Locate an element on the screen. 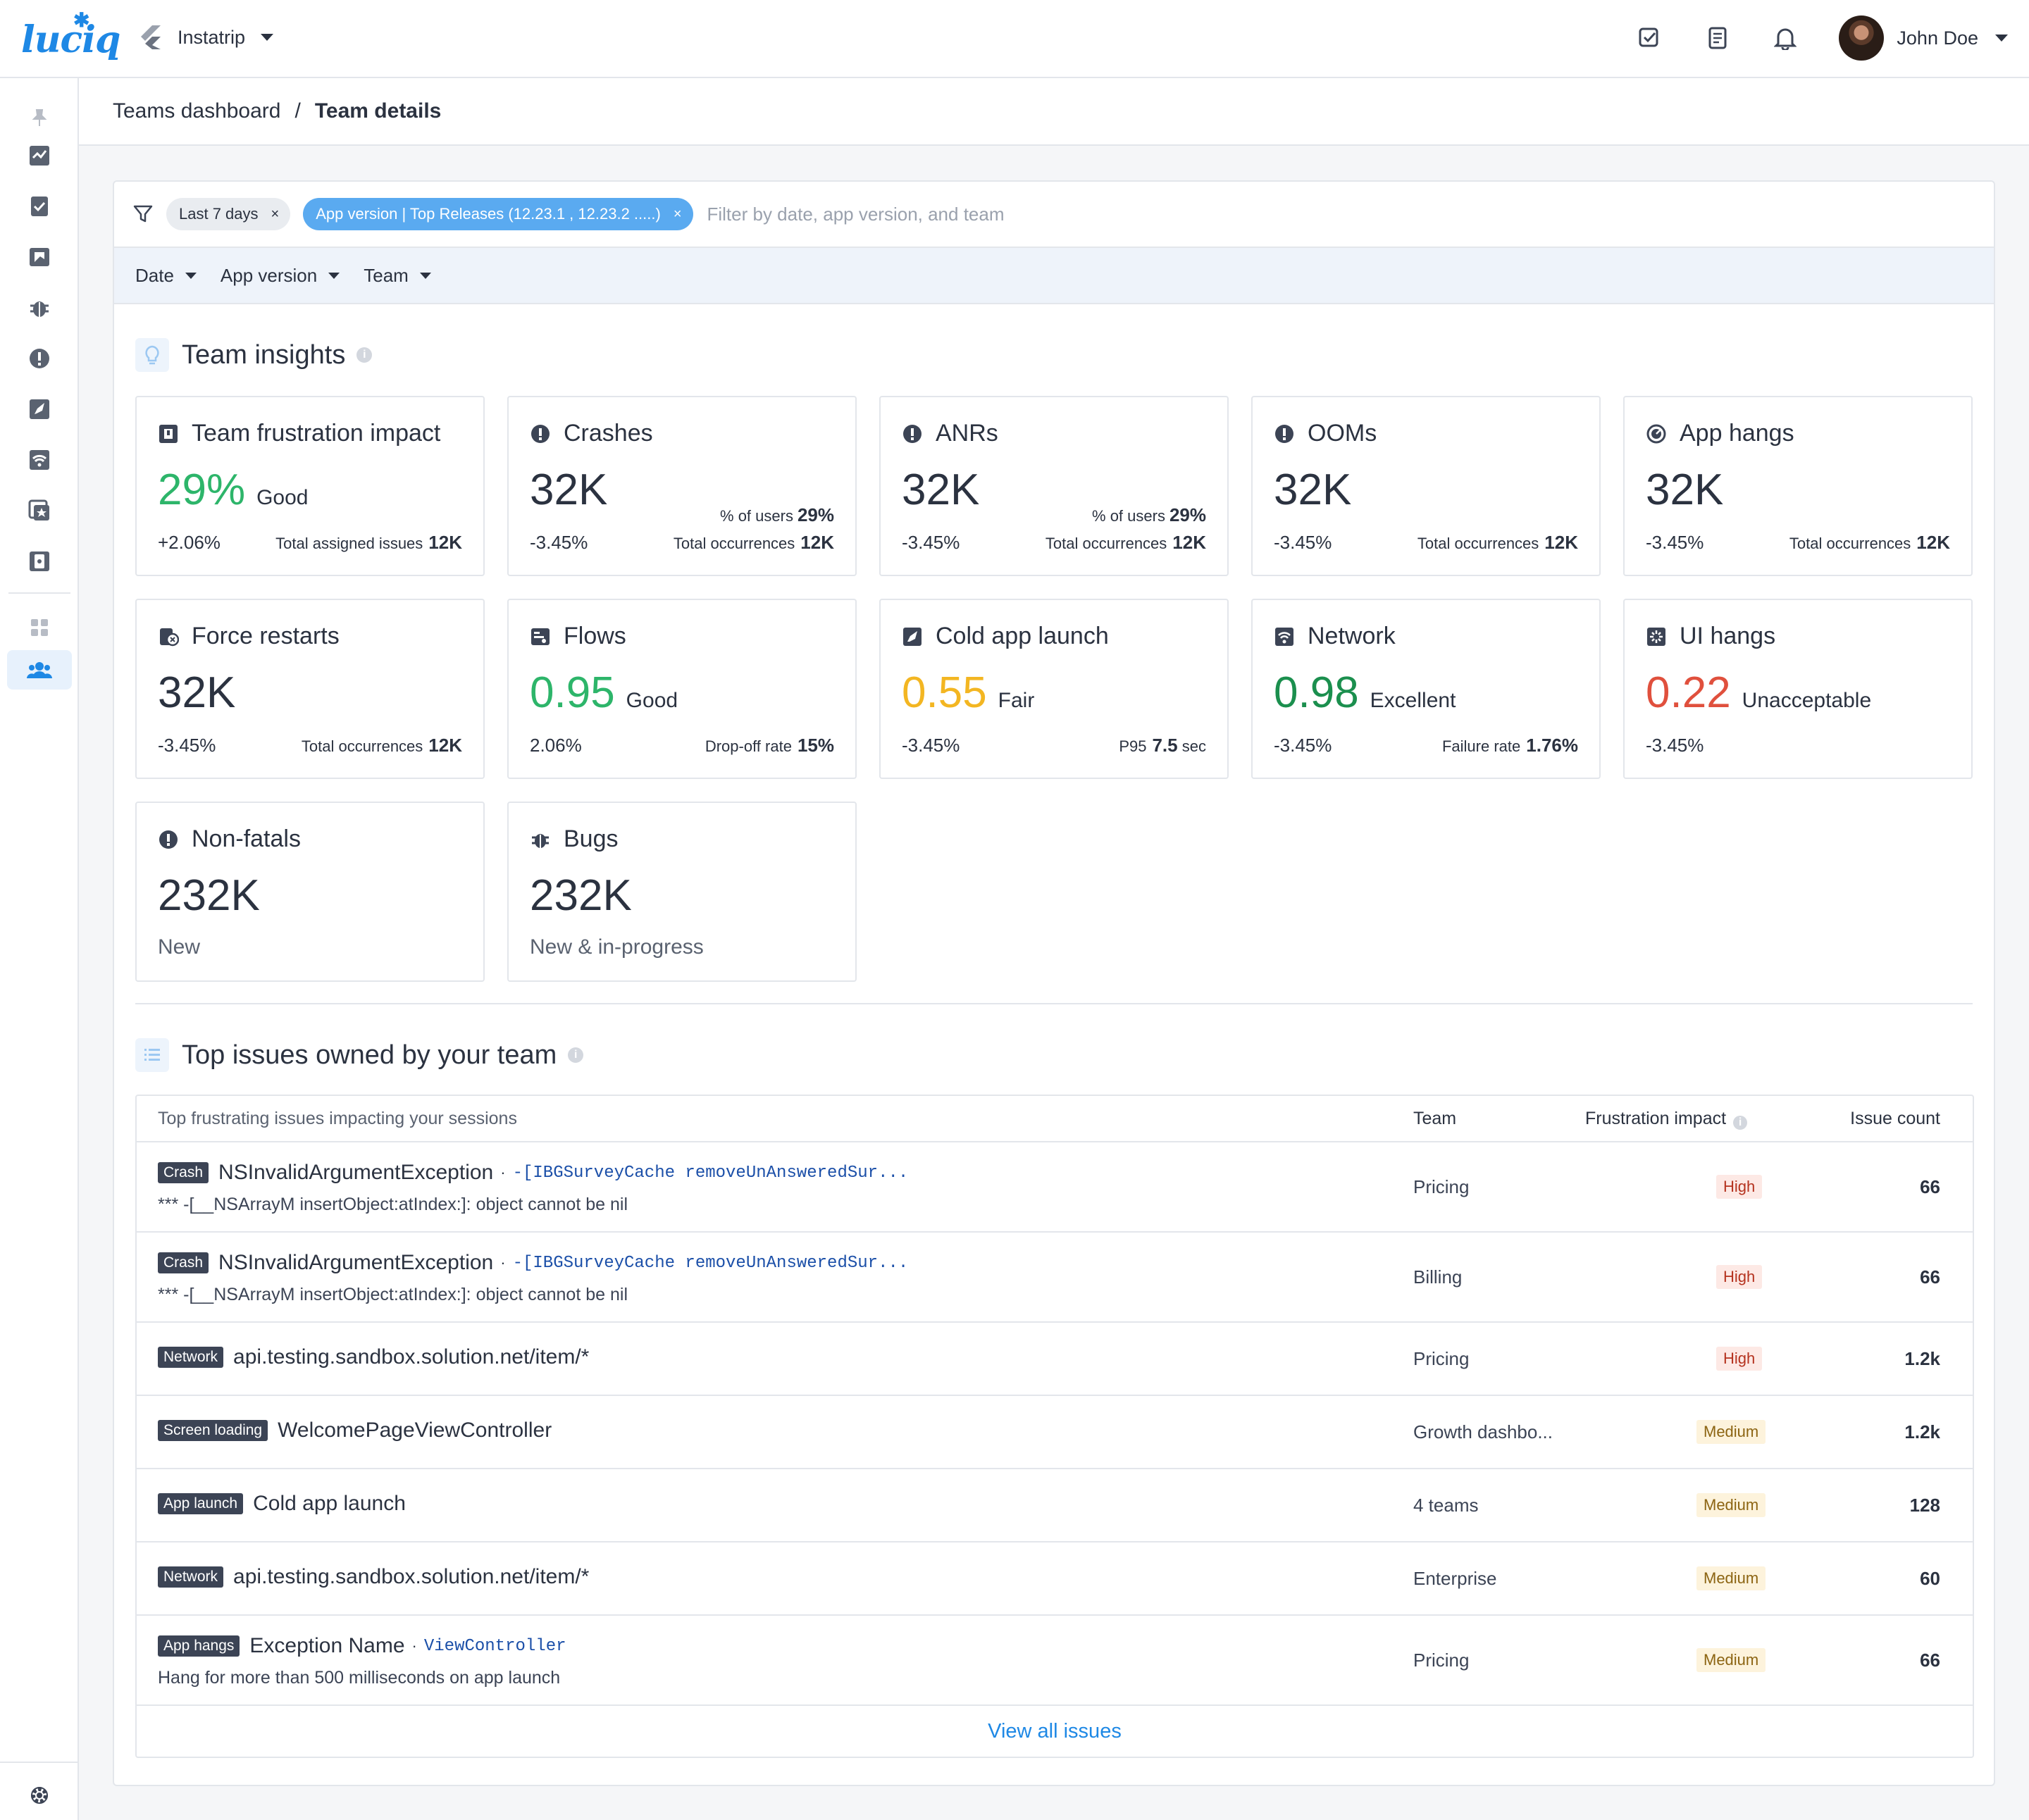 This screenshot has height=1820, width=2029. issue-team: Billing is located at coordinates (1438, 1277).